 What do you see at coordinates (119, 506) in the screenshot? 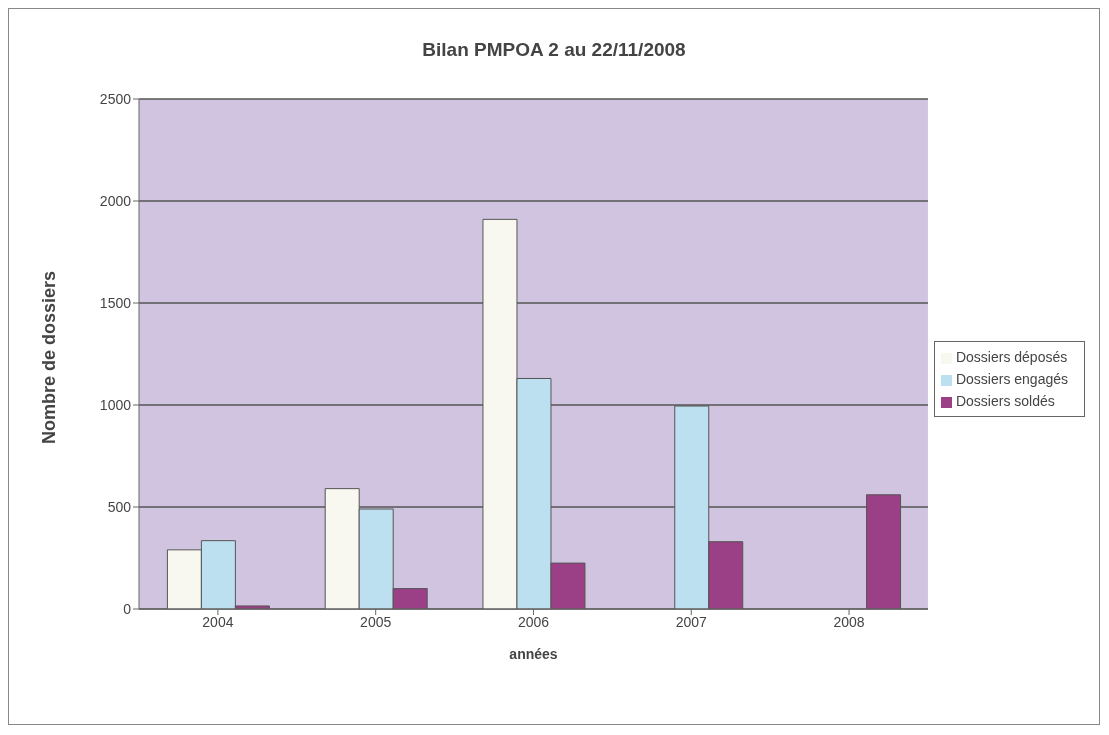
I see `y-tick-label: 500` at bounding box center [119, 506].